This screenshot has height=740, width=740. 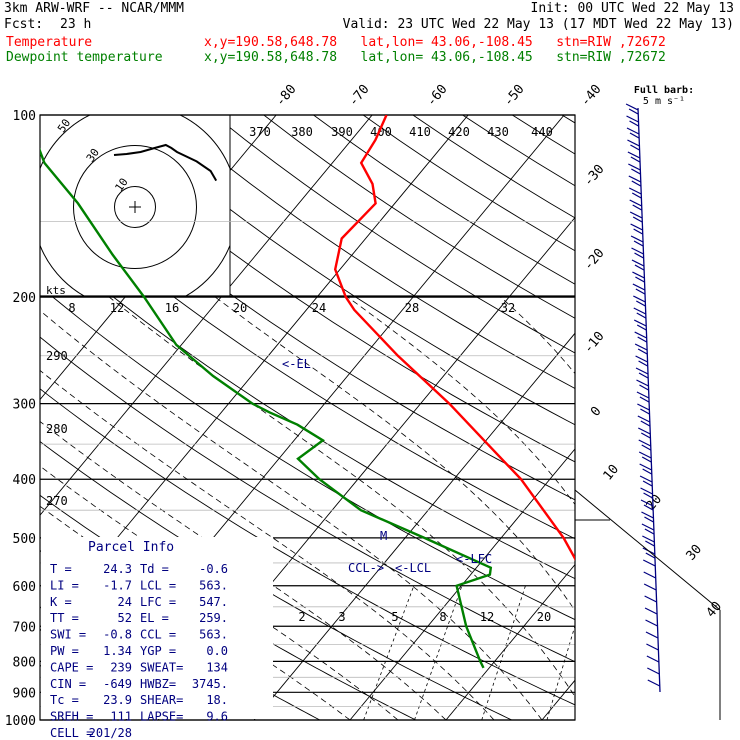 I want to click on pressure-tick-label: 500, so click(x=24, y=539).